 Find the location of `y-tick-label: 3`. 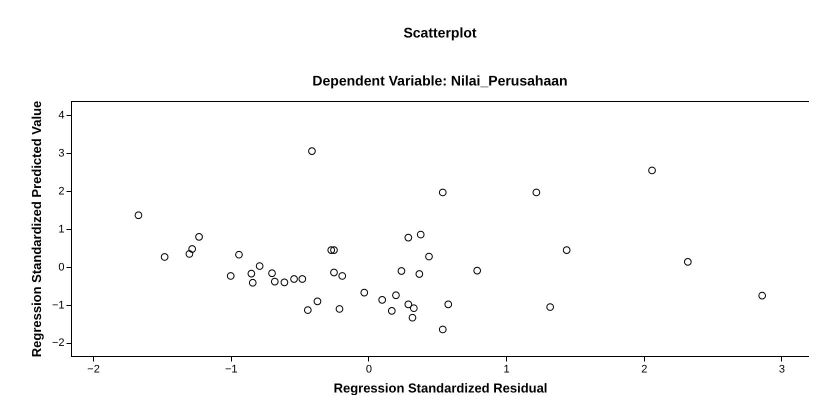

y-tick-label: 3 is located at coordinates (61, 153).